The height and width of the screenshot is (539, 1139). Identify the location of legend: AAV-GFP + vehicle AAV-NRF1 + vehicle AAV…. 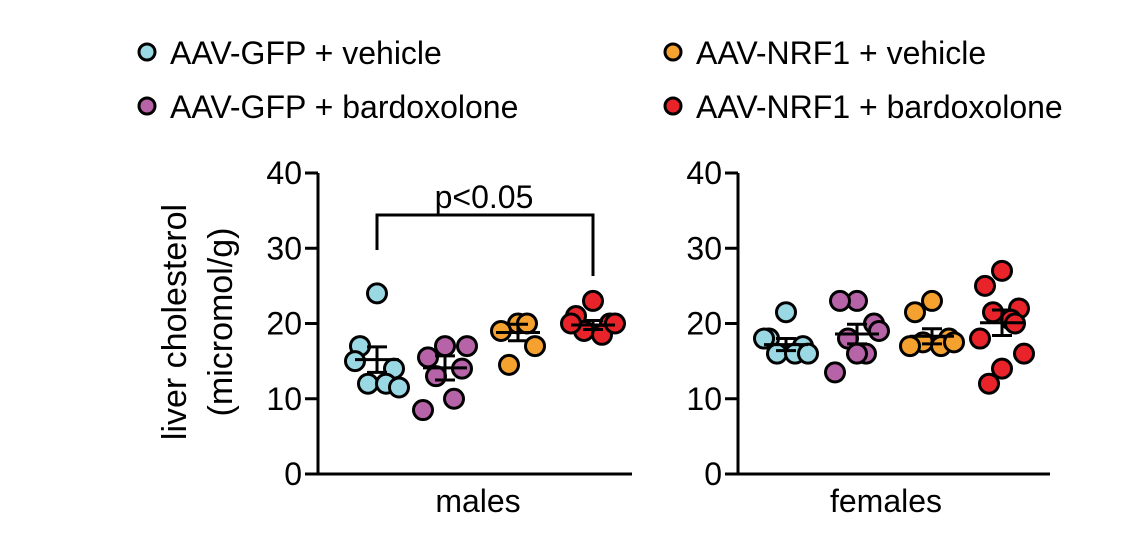
(600, 80).